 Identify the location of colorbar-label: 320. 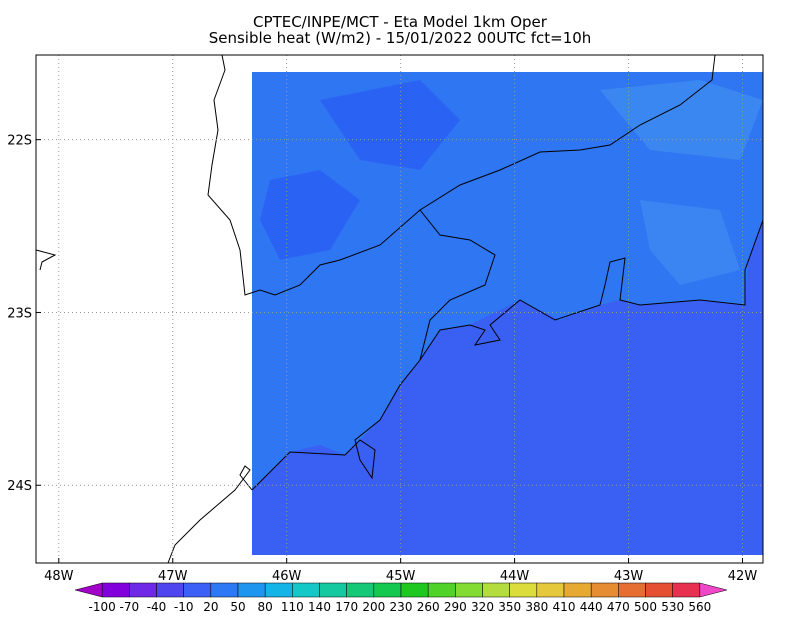
(482, 607).